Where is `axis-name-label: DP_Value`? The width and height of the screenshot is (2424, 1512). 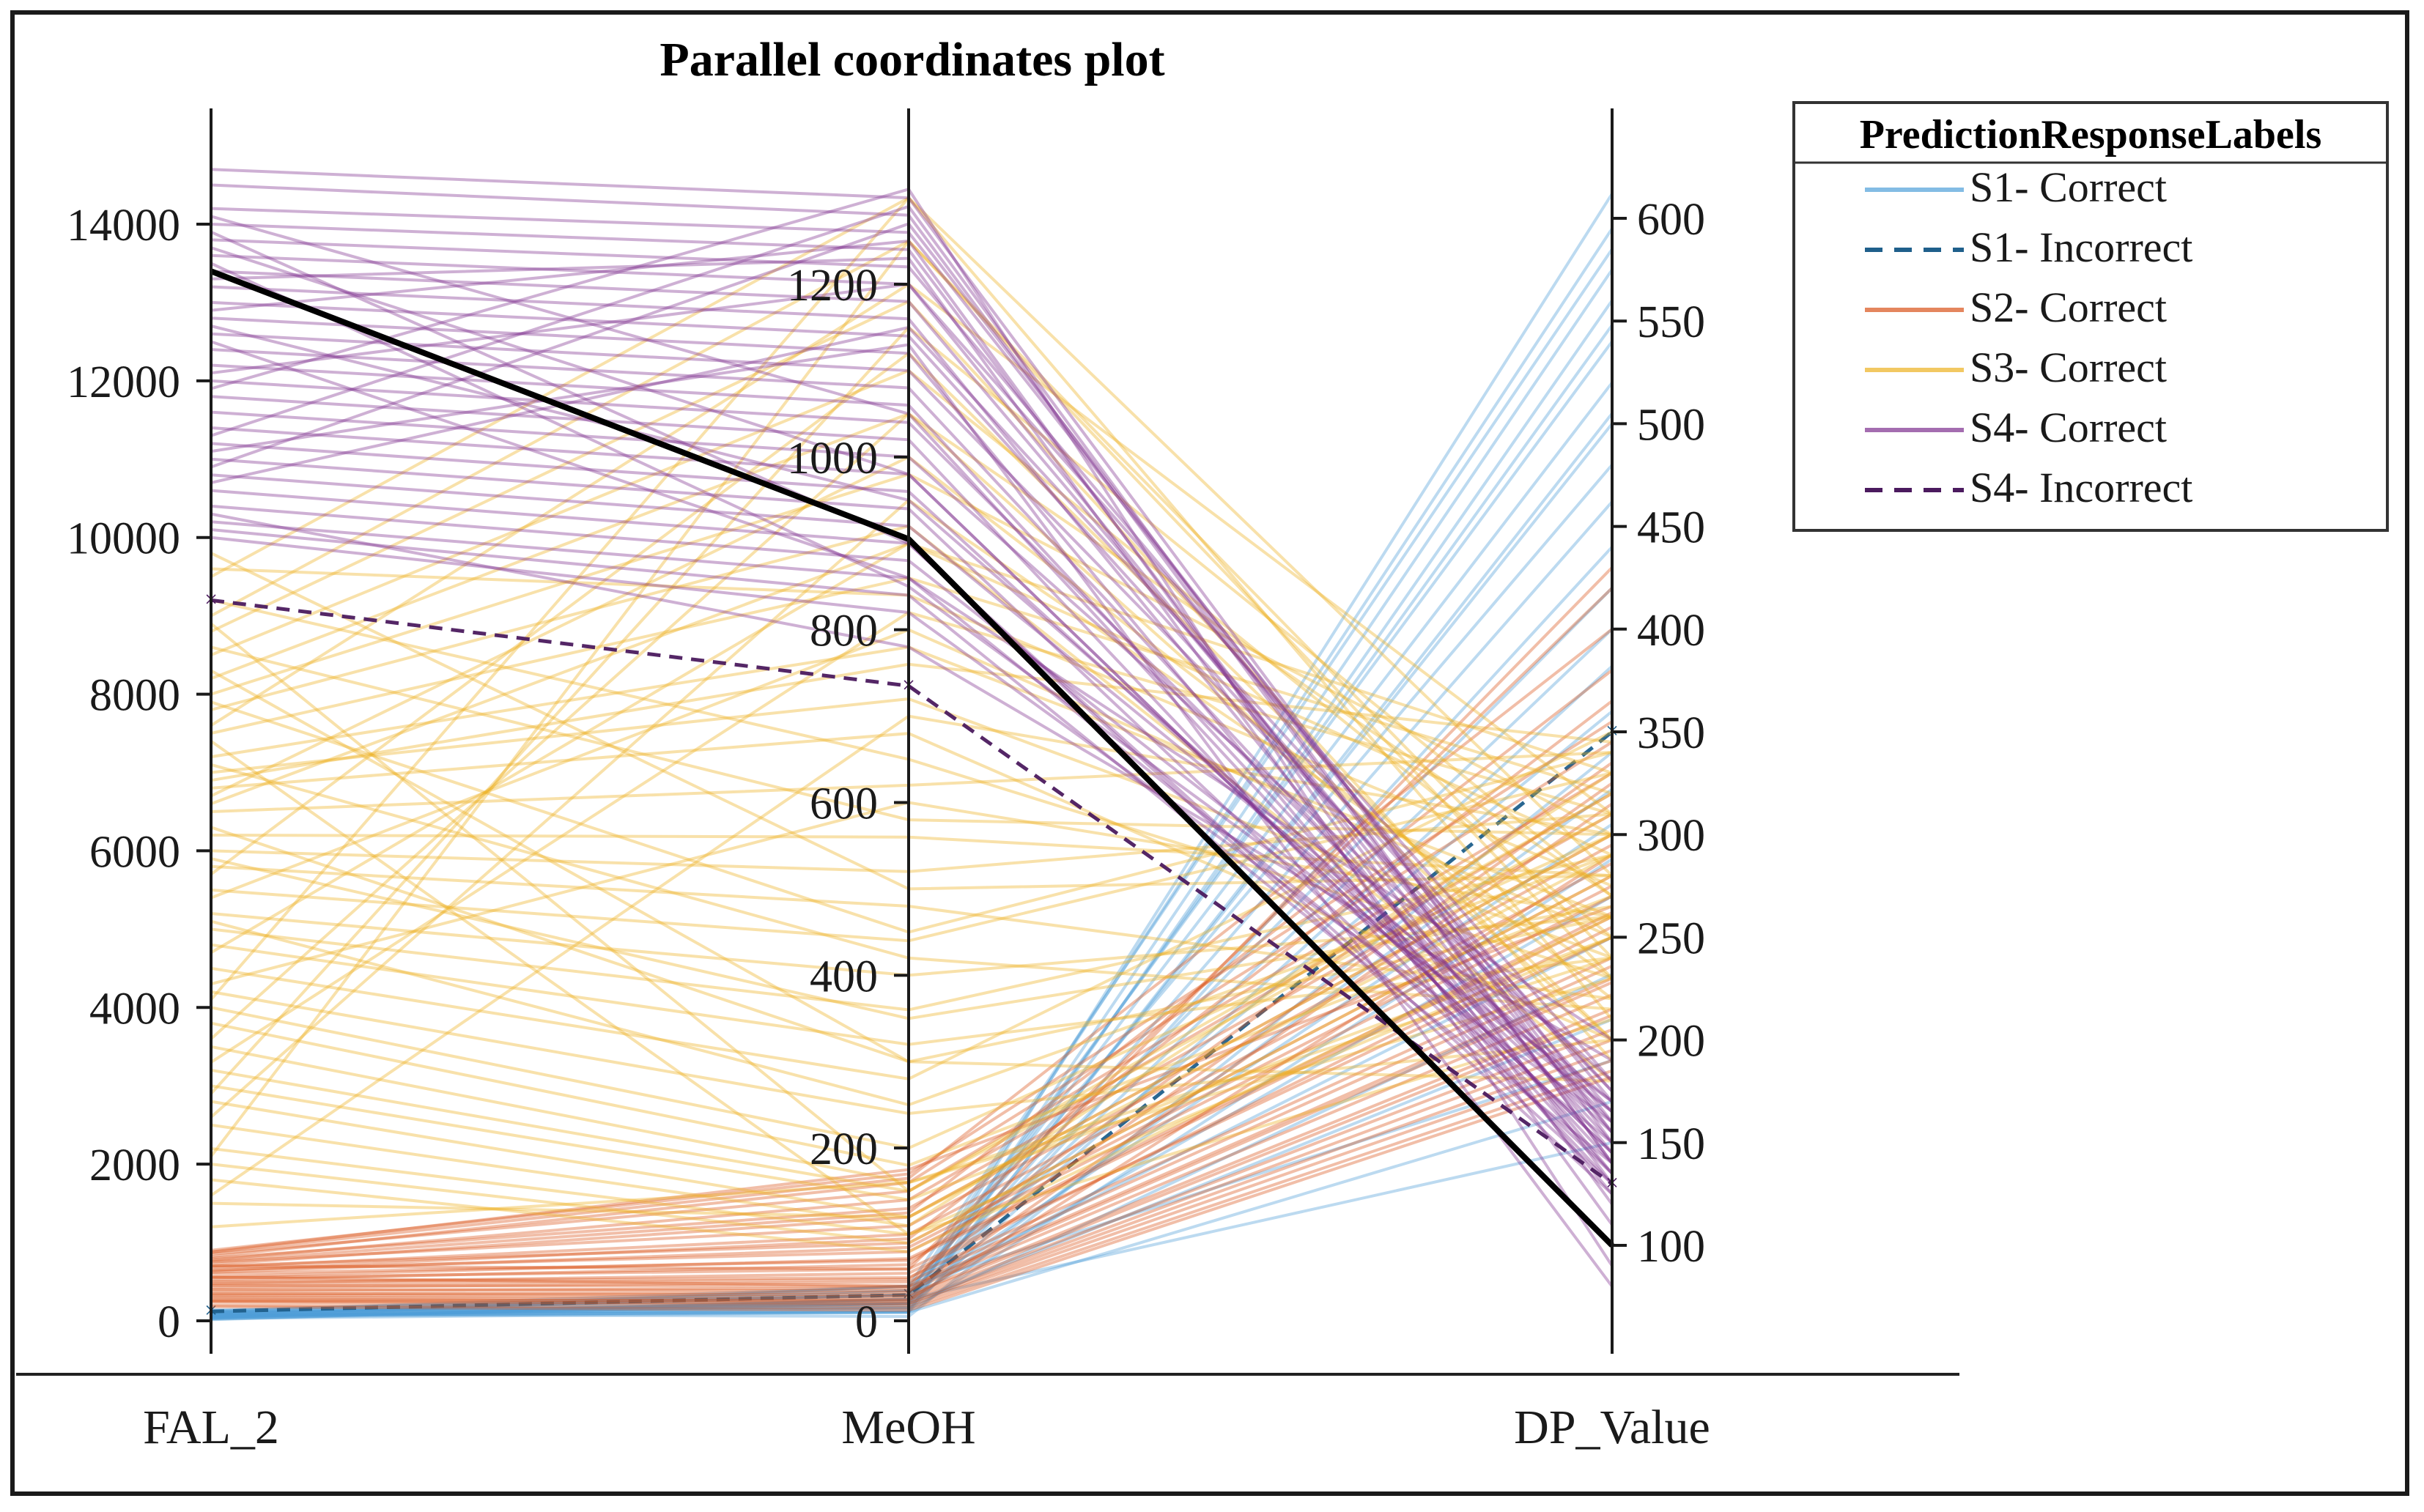
axis-name-label: DP_Value is located at coordinates (1612, 1427).